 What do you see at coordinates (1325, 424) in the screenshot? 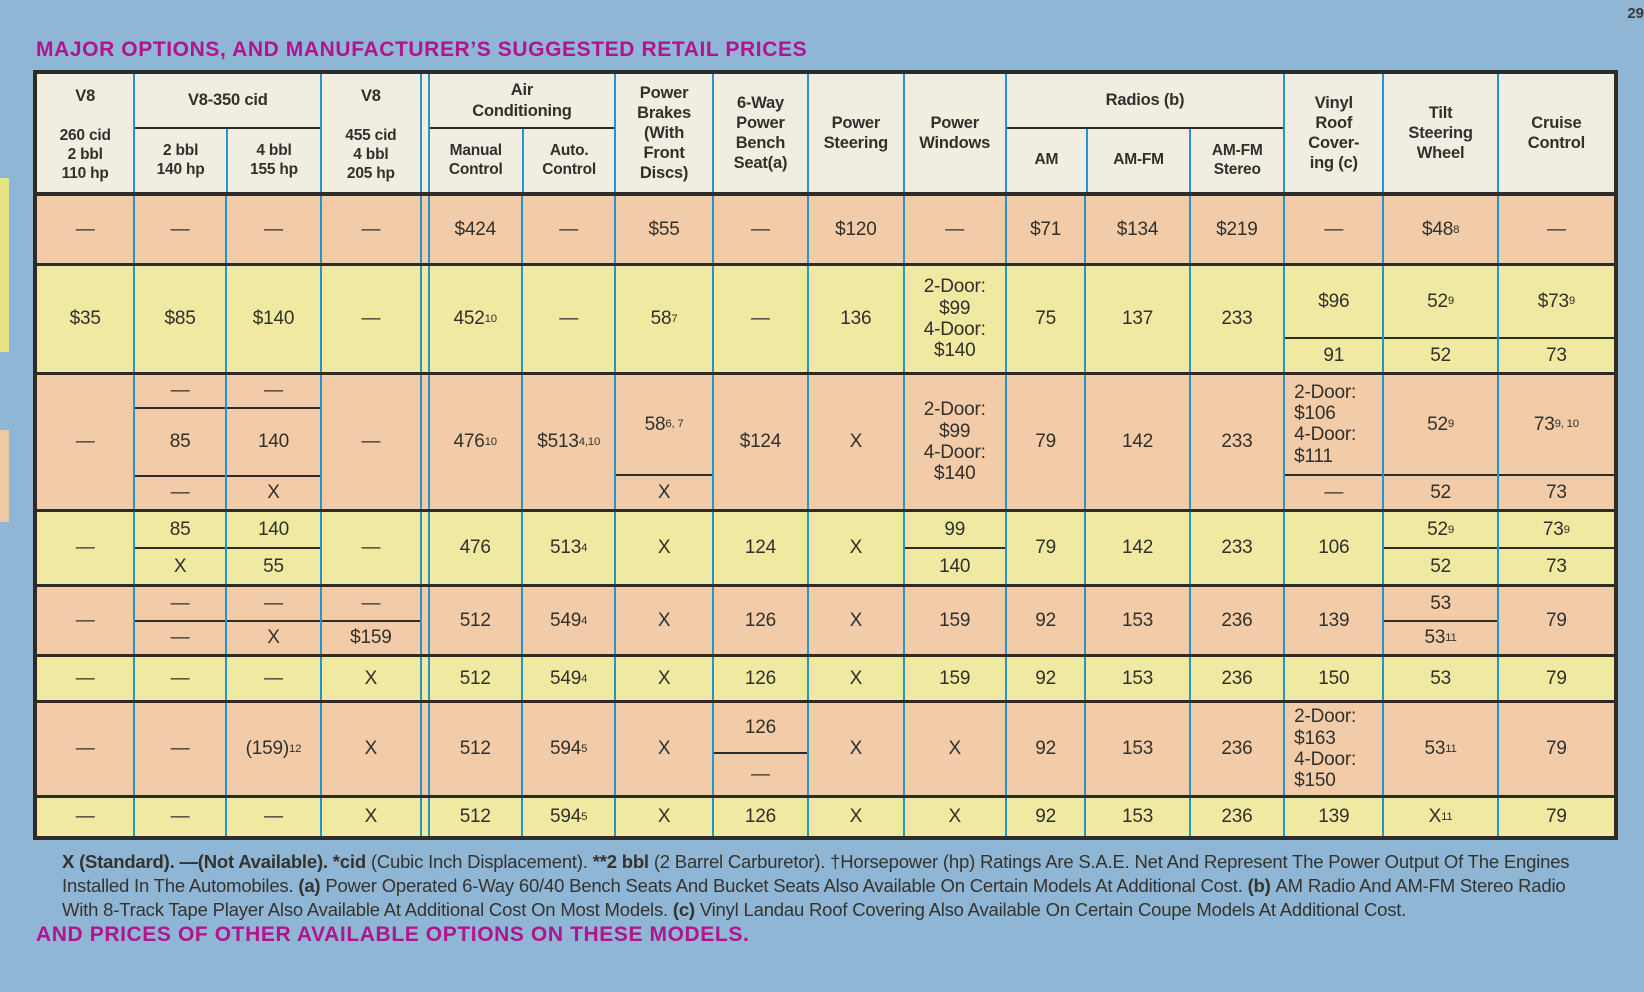
I see `table-cell-part: 2-Door: $106 4-Door: $111` at bounding box center [1325, 424].